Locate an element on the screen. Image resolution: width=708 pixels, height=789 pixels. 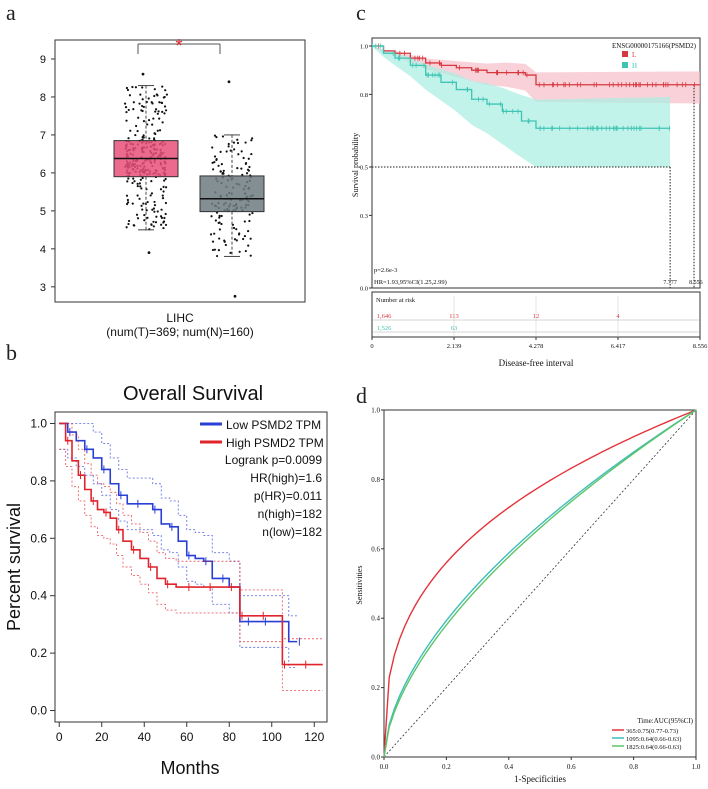
x-tick-label: 20 is located at coordinates (102, 737).